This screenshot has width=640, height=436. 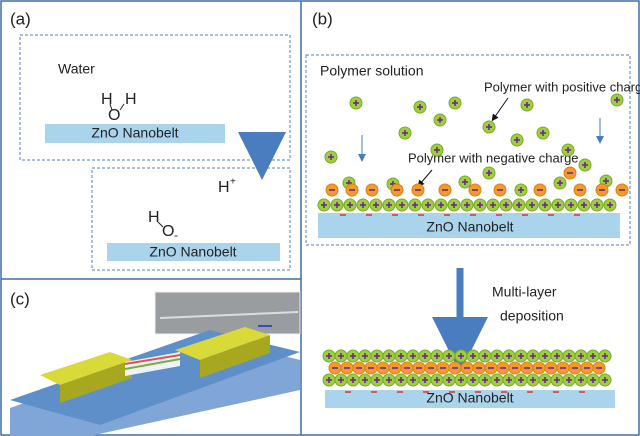 What do you see at coordinates (20, 298) in the screenshot?
I see `panel-label: (c)` at bounding box center [20, 298].